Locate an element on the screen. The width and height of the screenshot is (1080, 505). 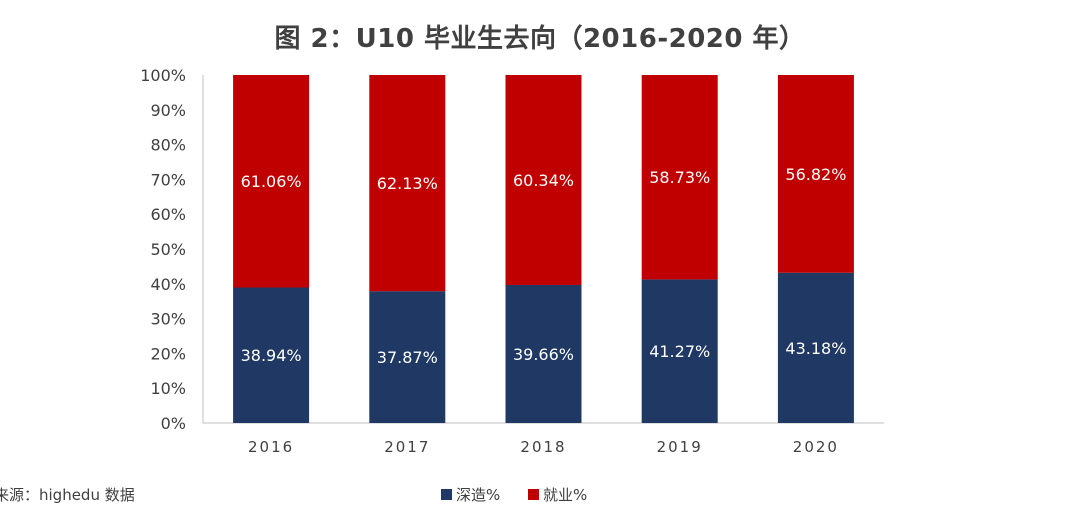
data-label: 60.34% is located at coordinates (543, 180).